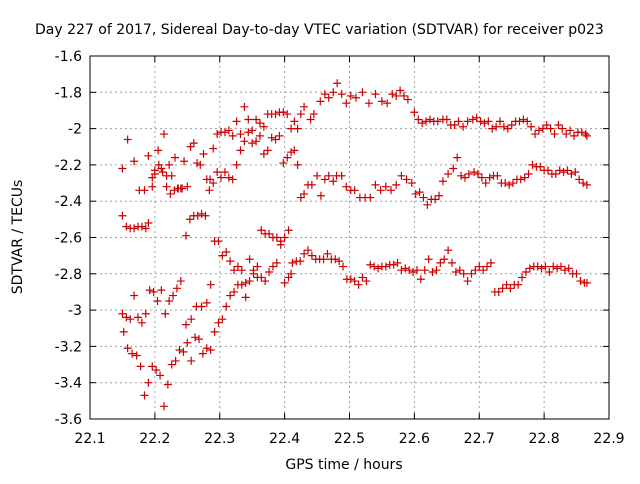  I want to click on x-tick-label: 22.8, so click(544, 439).